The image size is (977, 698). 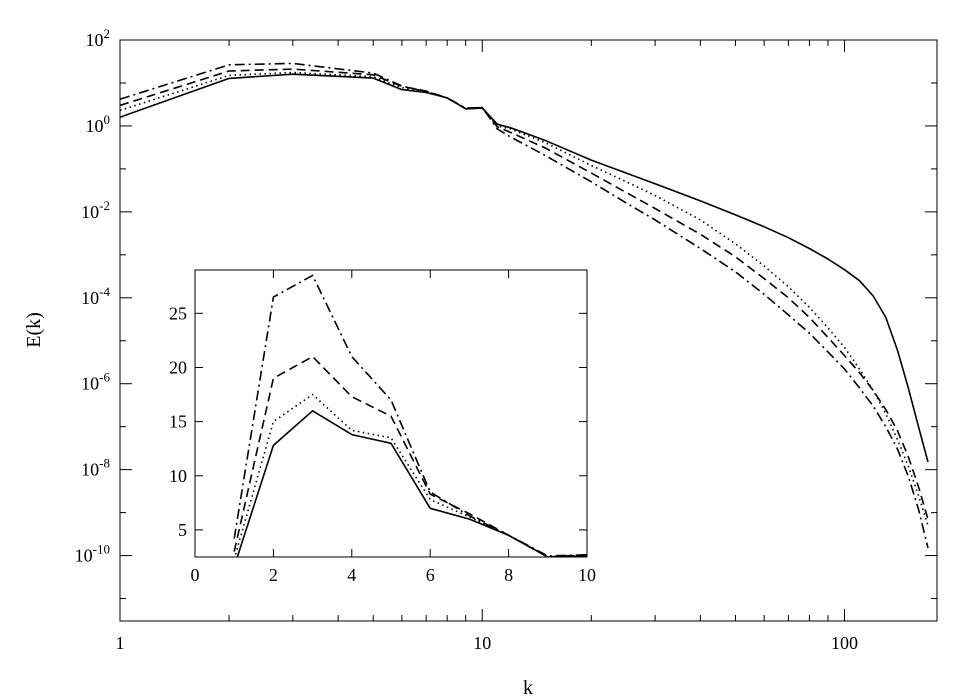 What do you see at coordinates (410, 456) in the screenshot?
I see `inset-series-line-dashed` at bounding box center [410, 456].